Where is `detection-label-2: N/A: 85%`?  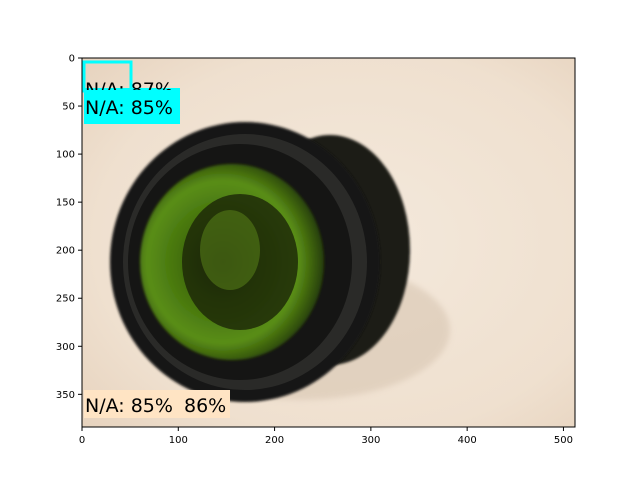 detection-label-2: N/A: 85% is located at coordinates (129, 108).